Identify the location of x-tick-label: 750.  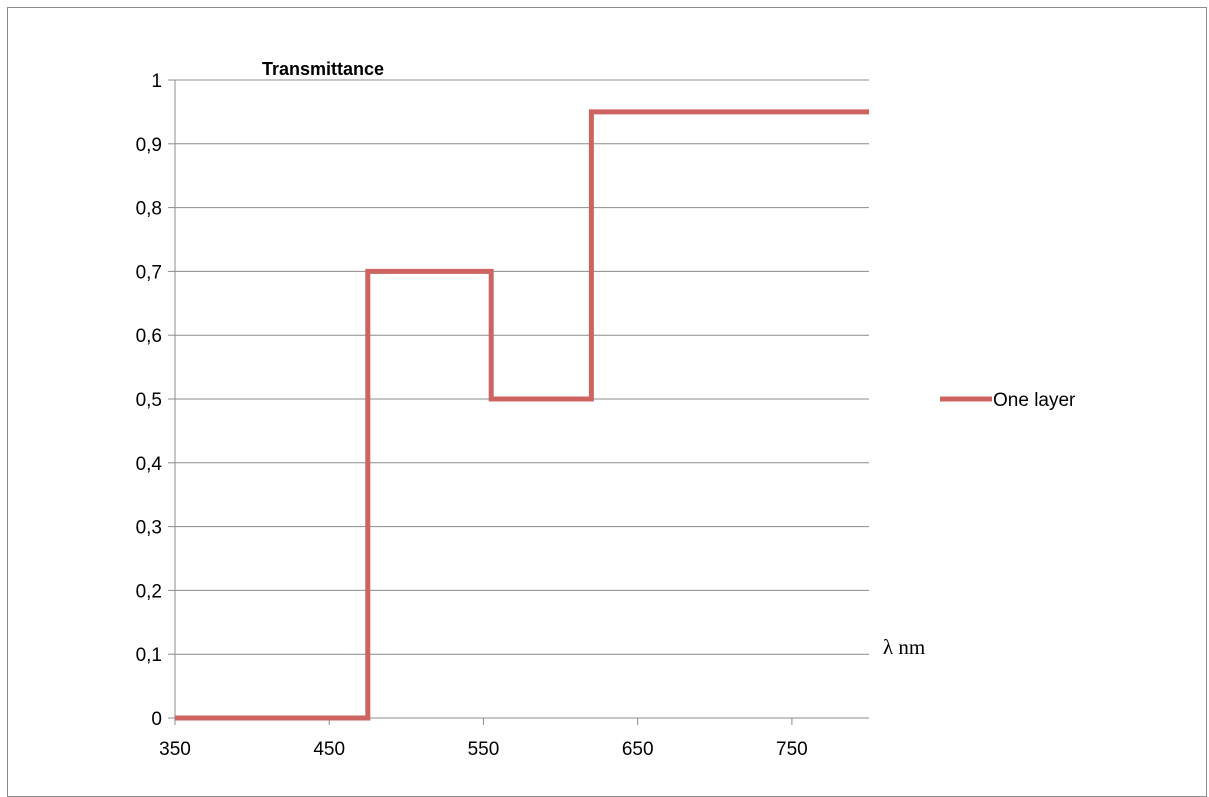
(792, 749).